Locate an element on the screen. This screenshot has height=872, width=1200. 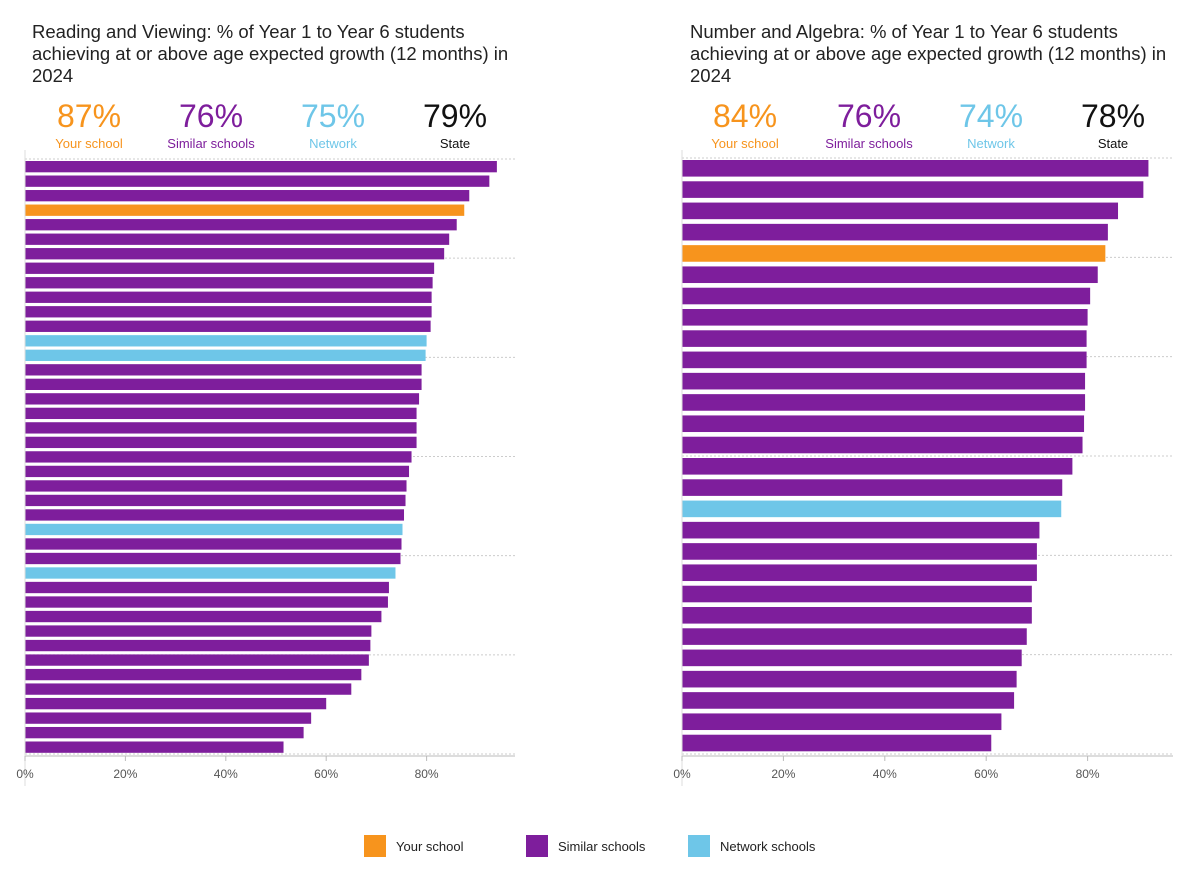
kpi-network: 75% Network is located at coordinates (333, 125).